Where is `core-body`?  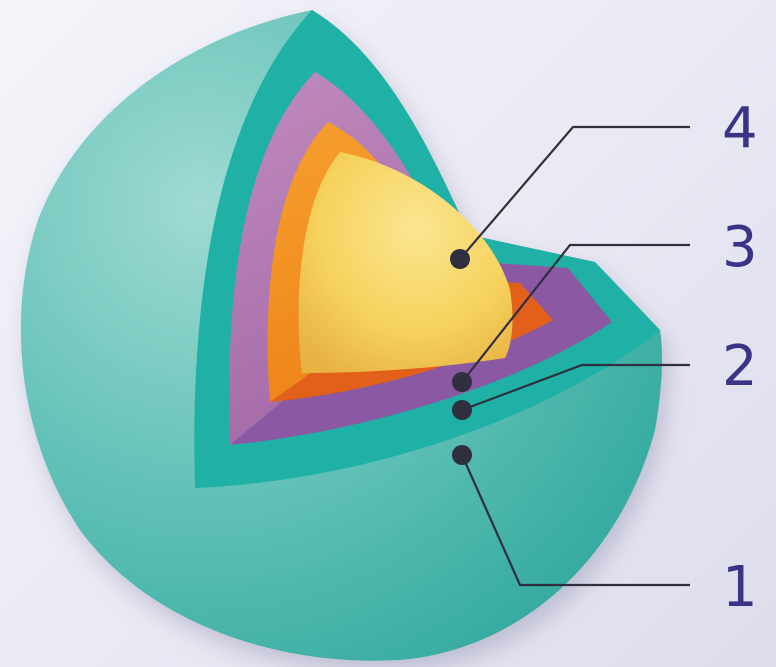
core-body is located at coordinates (405, 262).